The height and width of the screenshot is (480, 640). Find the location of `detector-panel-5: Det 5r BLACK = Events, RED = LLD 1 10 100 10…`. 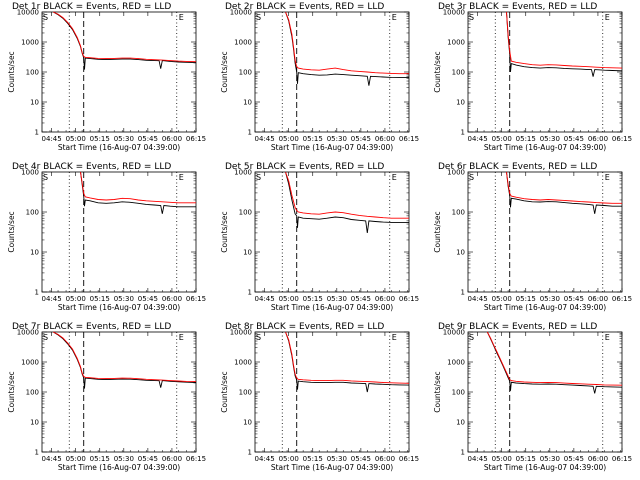

detector-panel-5: Det 5r BLACK = Events, RED = LLD 1 10 100 10… is located at coordinates (319, 237).